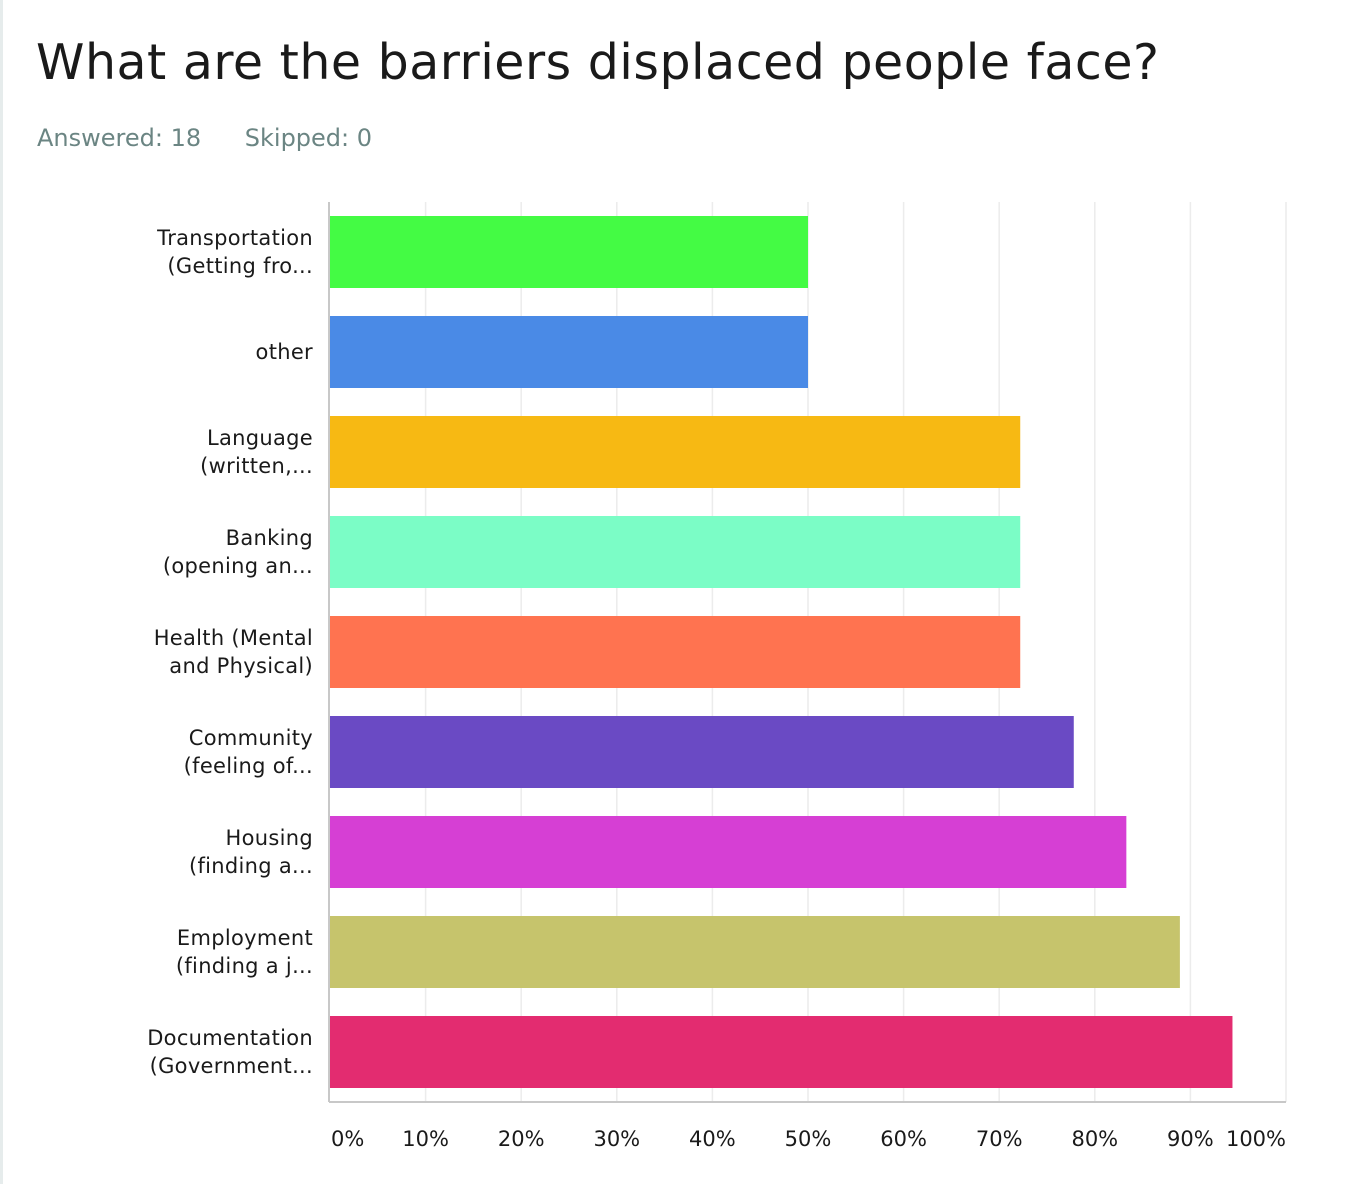 Image resolution: width=1370 pixels, height=1184 pixels. What do you see at coordinates (712, 1139) in the screenshot?
I see `x-tick-label: 40%` at bounding box center [712, 1139].